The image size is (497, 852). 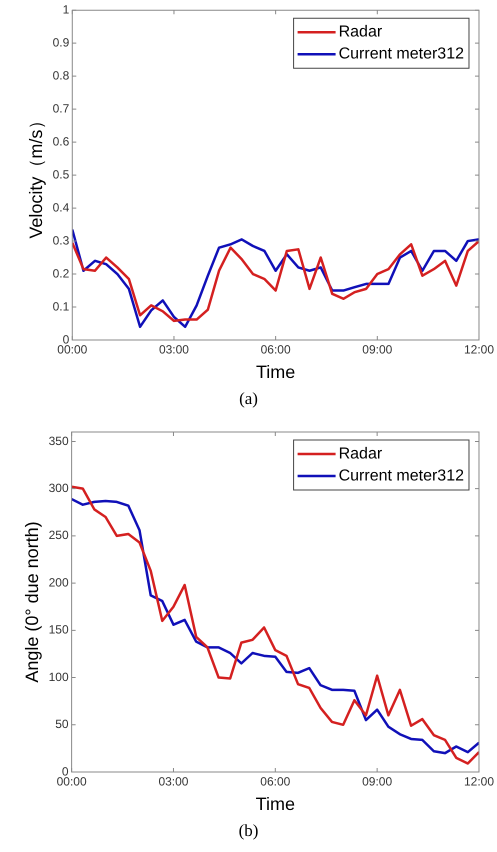 What do you see at coordinates (62, 724) in the screenshot?
I see `y-tick-label: 50` at bounding box center [62, 724].